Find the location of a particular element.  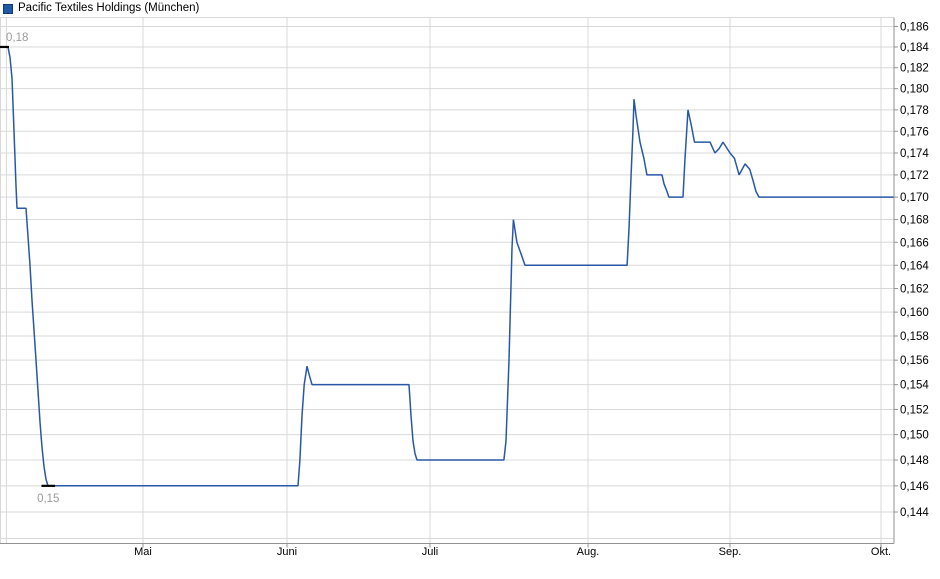

x-axis-label: Mai is located at coordinates (143, 552).